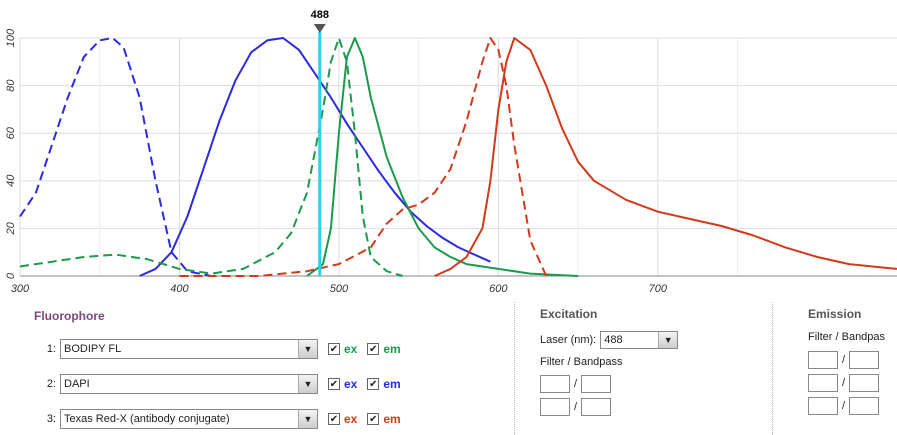  I want to click on y-tick-label: 40, so click(11, 180).